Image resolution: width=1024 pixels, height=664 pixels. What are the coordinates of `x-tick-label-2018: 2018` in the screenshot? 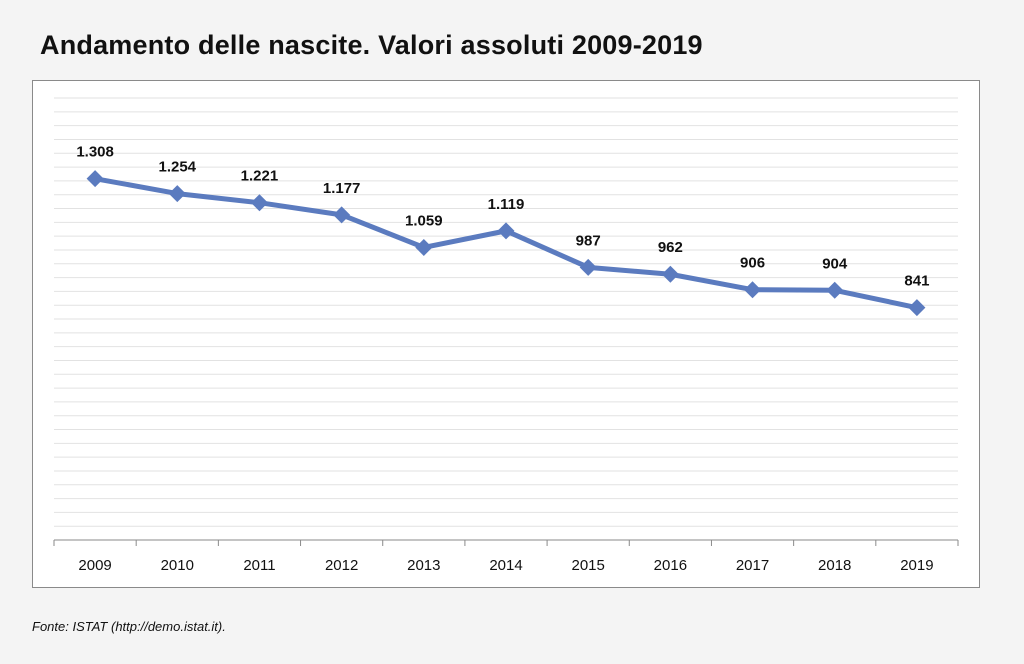 It's located at (834, 565).